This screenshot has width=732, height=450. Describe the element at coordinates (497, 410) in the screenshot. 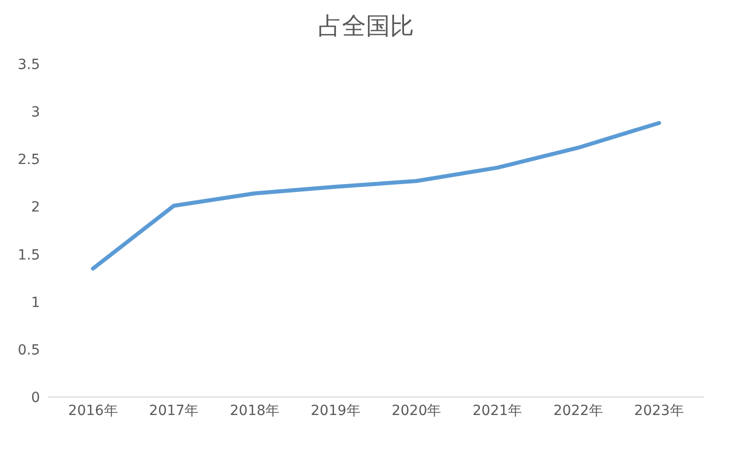

I see `x-tick-label: 2021年` at that location.